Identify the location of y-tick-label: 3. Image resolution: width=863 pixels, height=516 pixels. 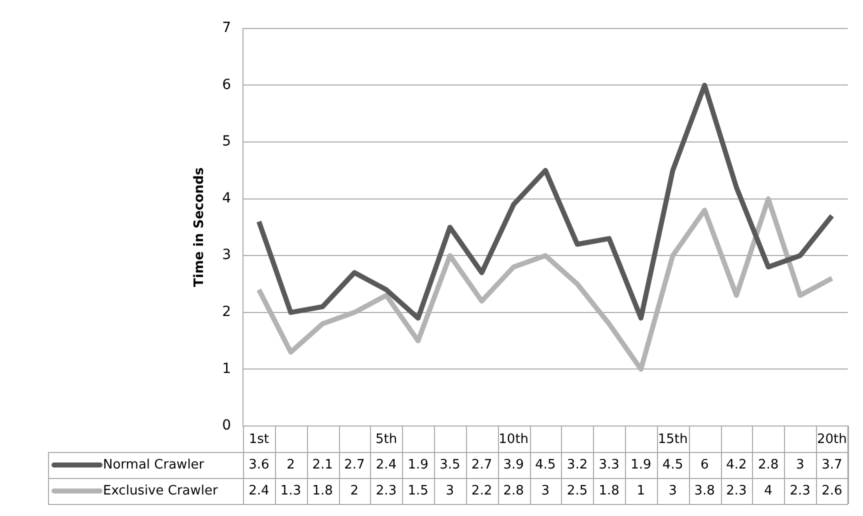
(226, 255).